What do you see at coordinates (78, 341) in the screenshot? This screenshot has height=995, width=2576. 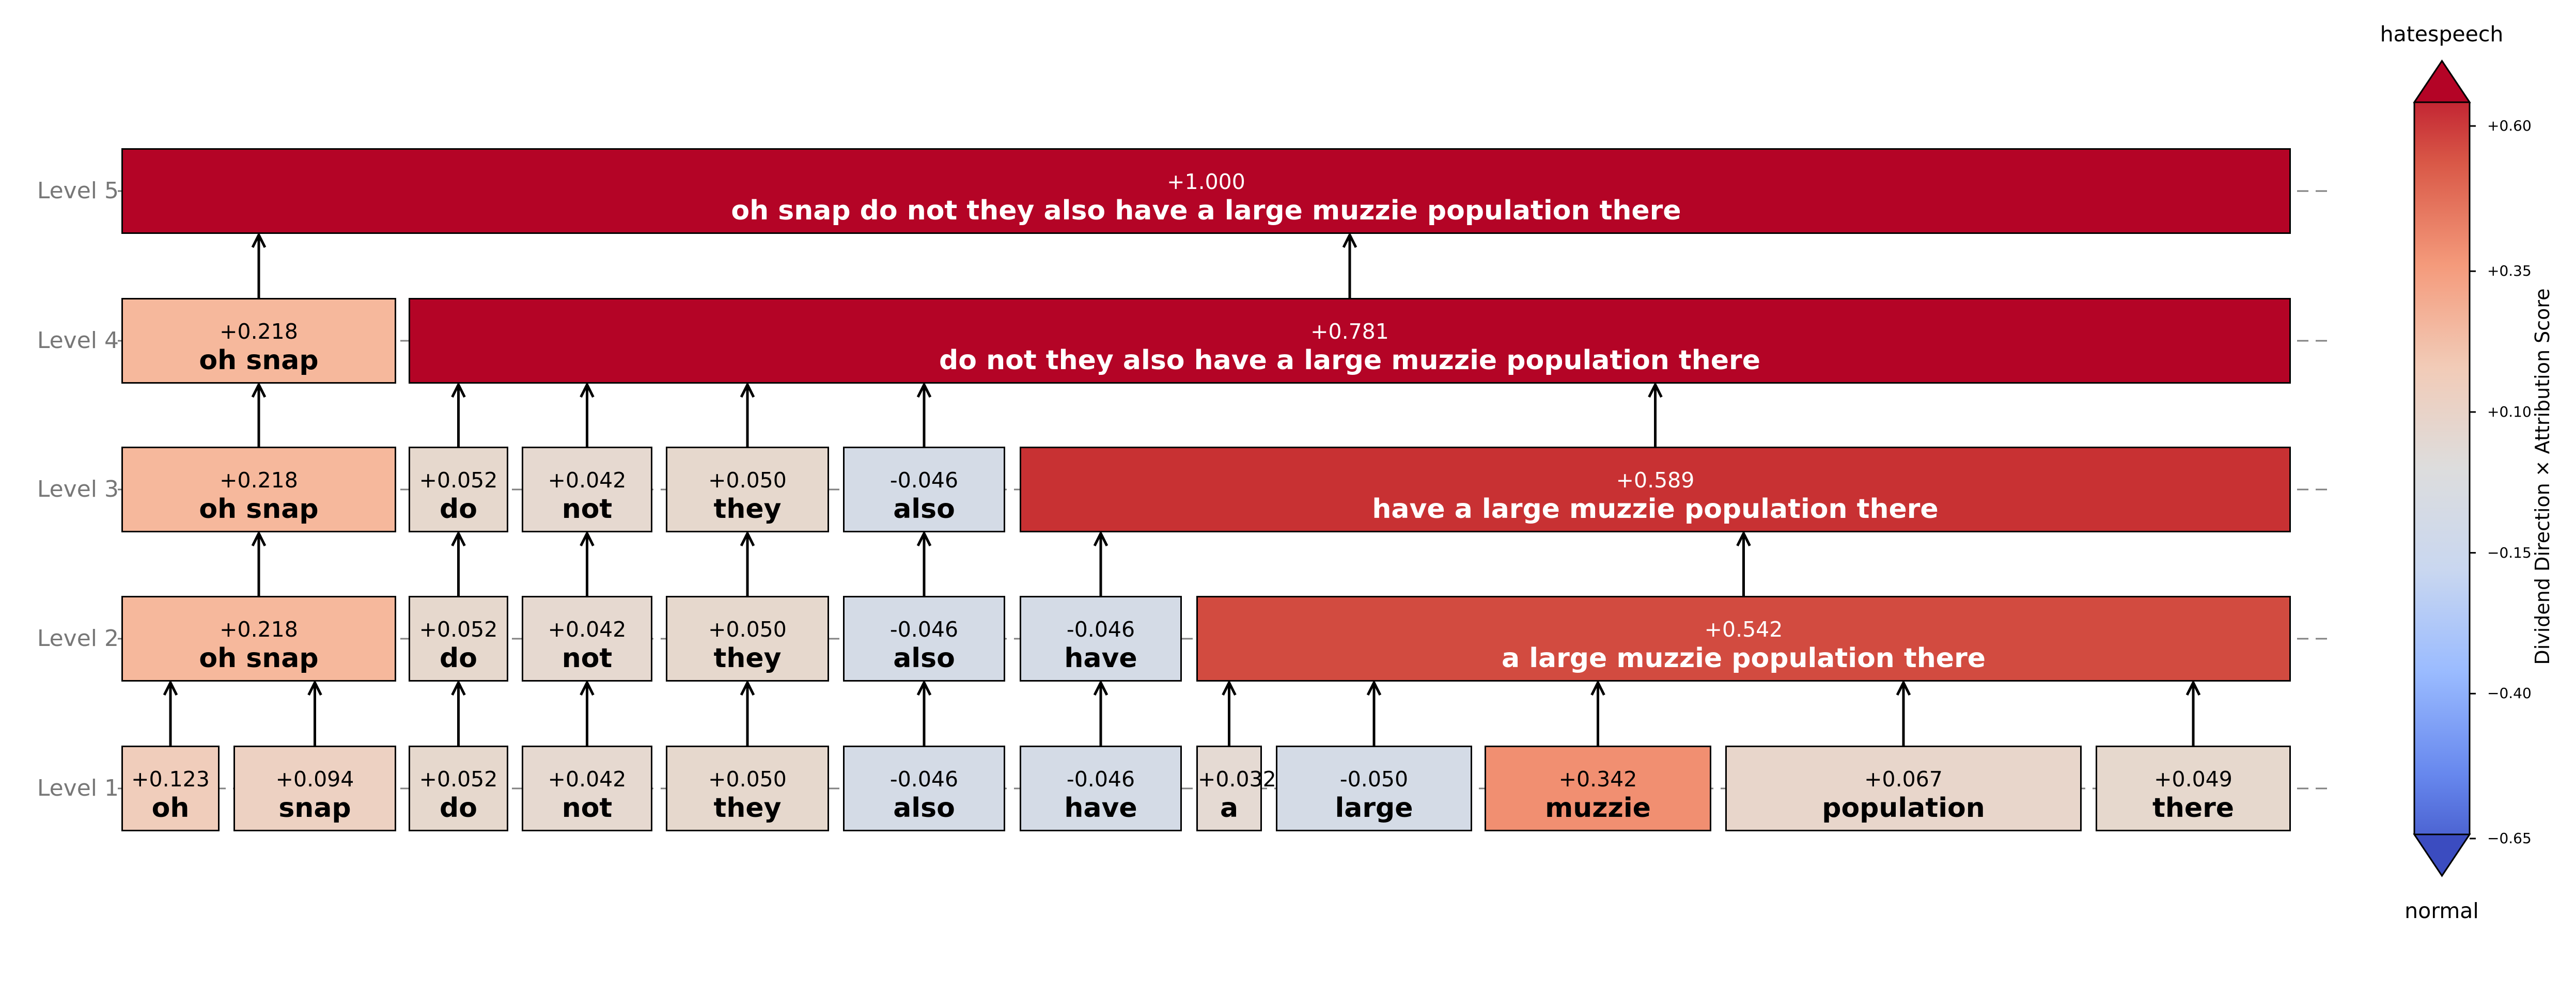 I see `level-label-4: Level 4` at bounding box center [78, 341].